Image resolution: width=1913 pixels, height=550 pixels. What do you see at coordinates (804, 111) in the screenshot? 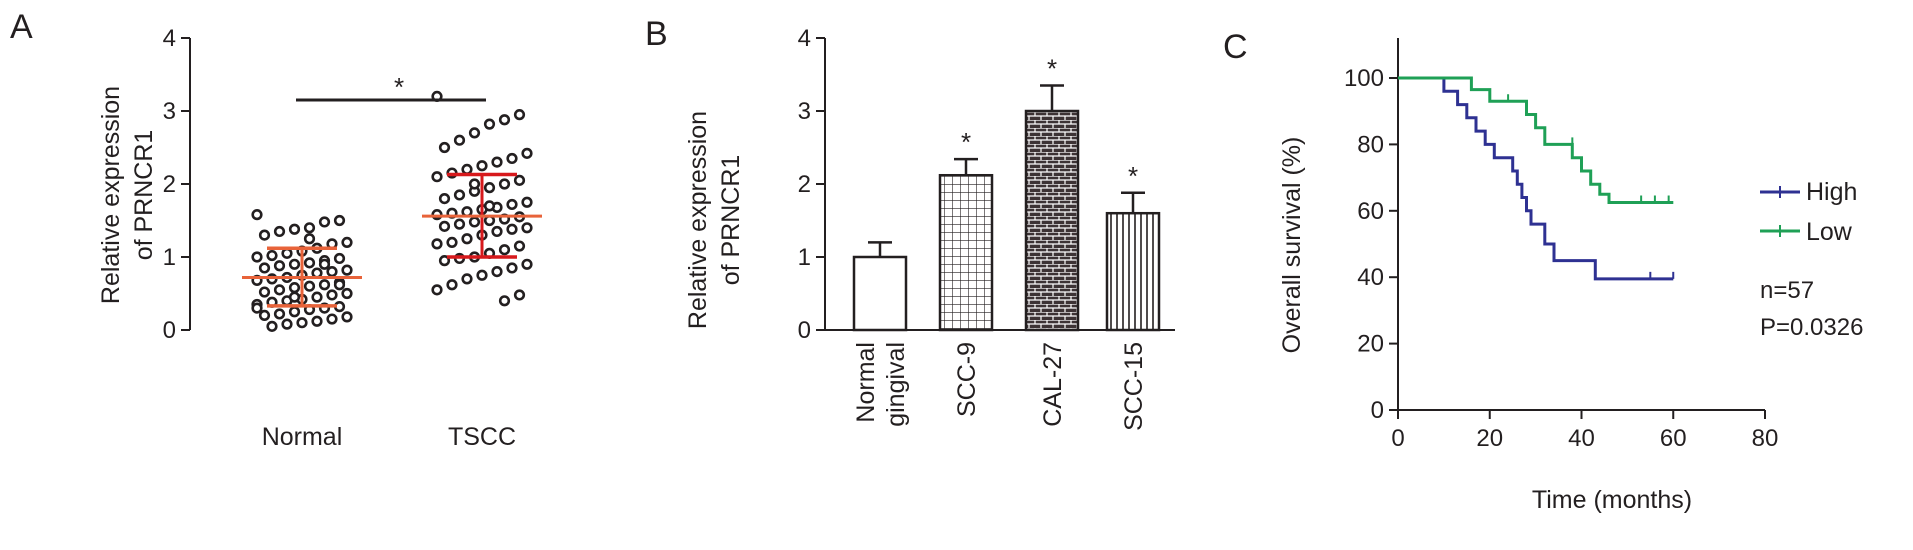
I see `panel-b-ytick-label: 3` at bounding box center [804, 111].